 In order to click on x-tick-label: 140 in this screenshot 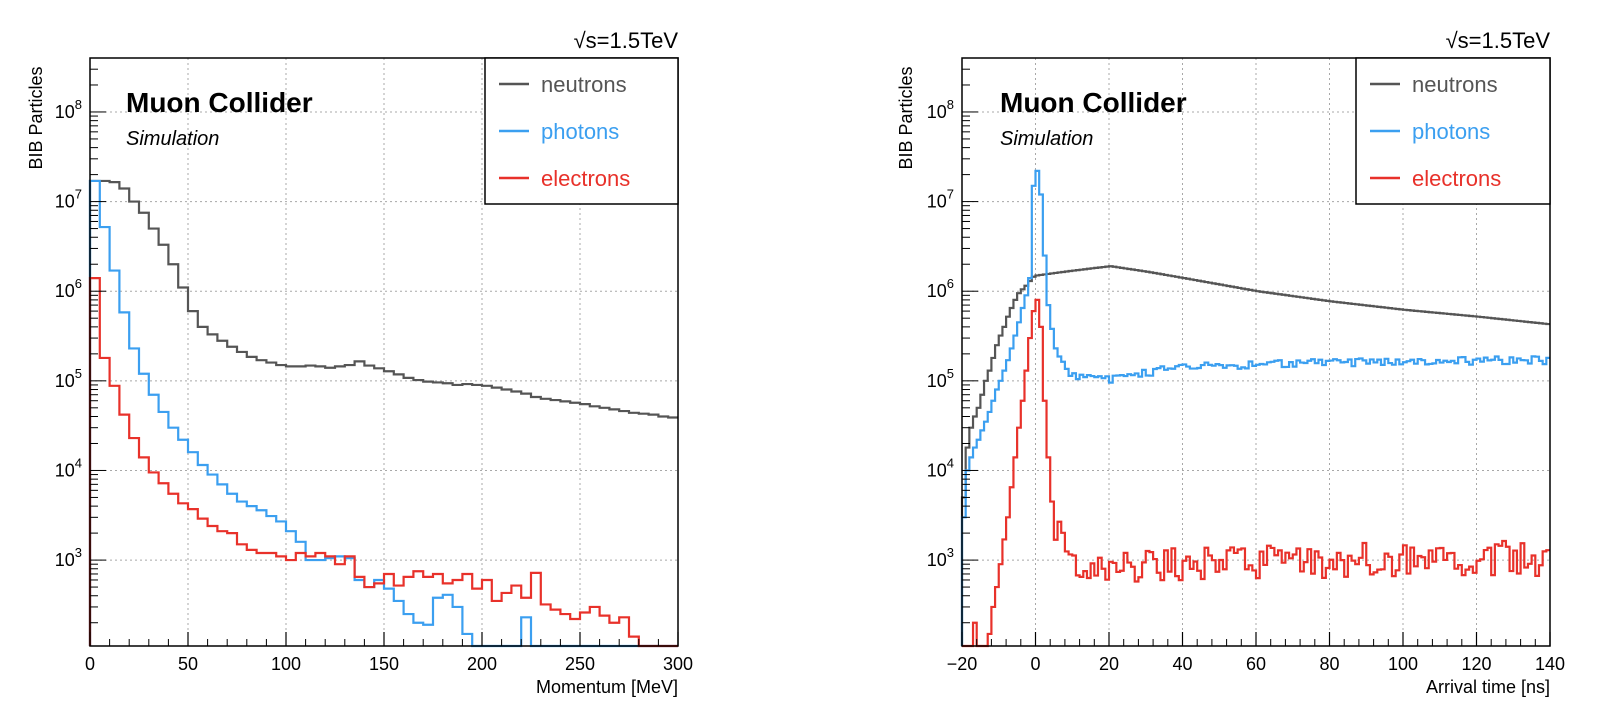, I will do `click(1550, 664)`.